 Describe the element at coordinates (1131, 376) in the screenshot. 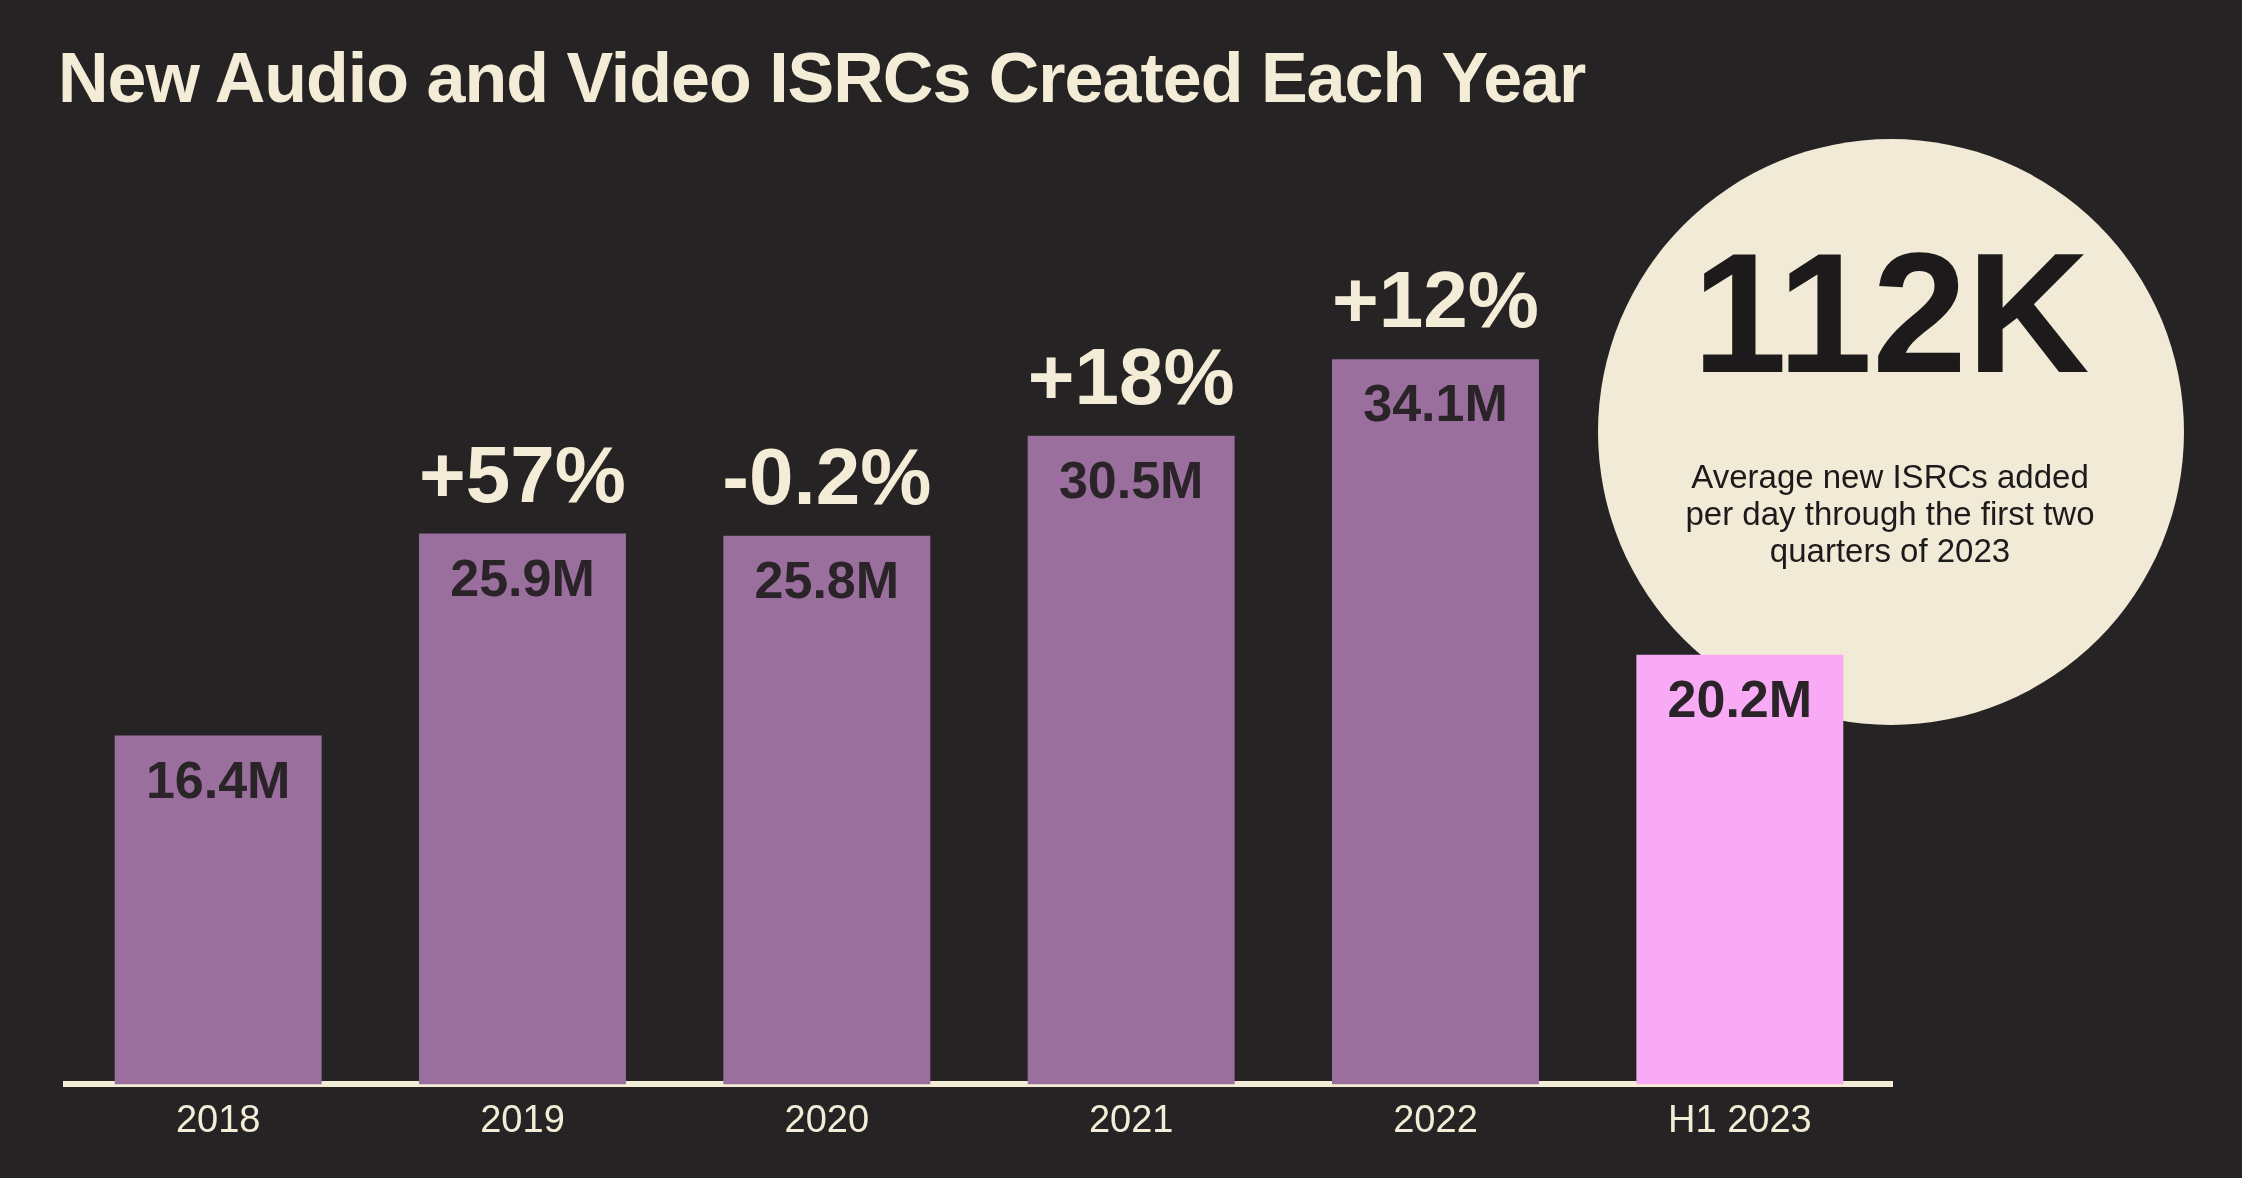

I see `annotation: +18%` at that location.